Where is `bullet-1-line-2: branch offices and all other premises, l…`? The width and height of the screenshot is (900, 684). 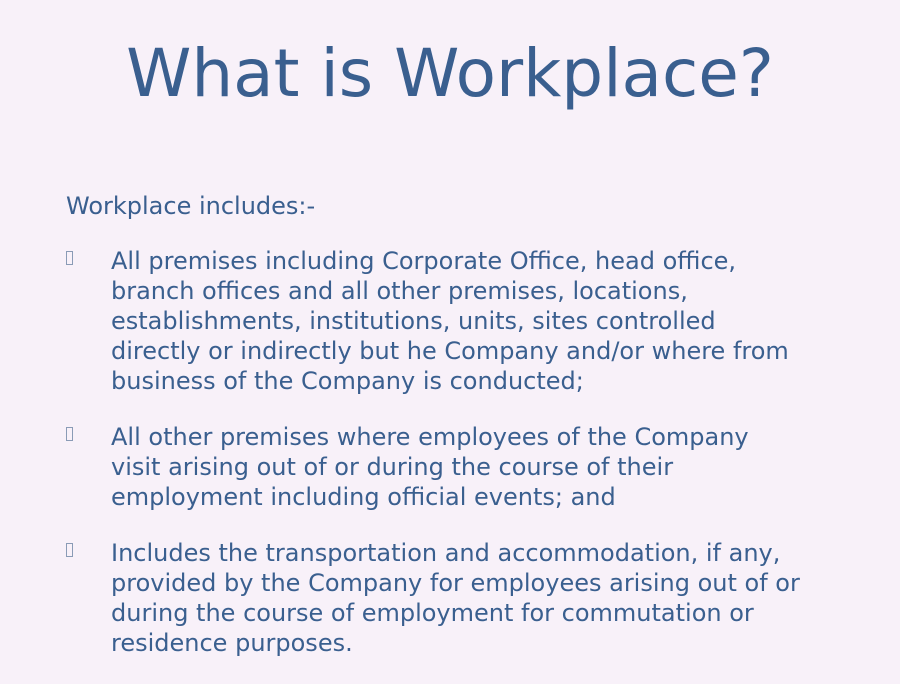 bullet-1-line-2: branch offices and all other premises, l… is located at coordinates (399, 291).